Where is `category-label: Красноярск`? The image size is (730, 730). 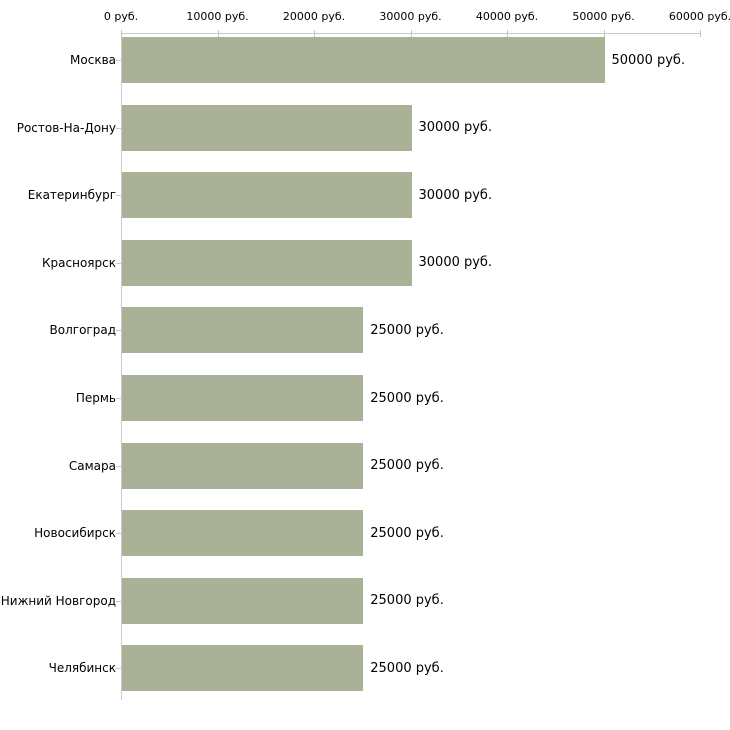 category-label: Красноярск is located at coordinates (79, 262).